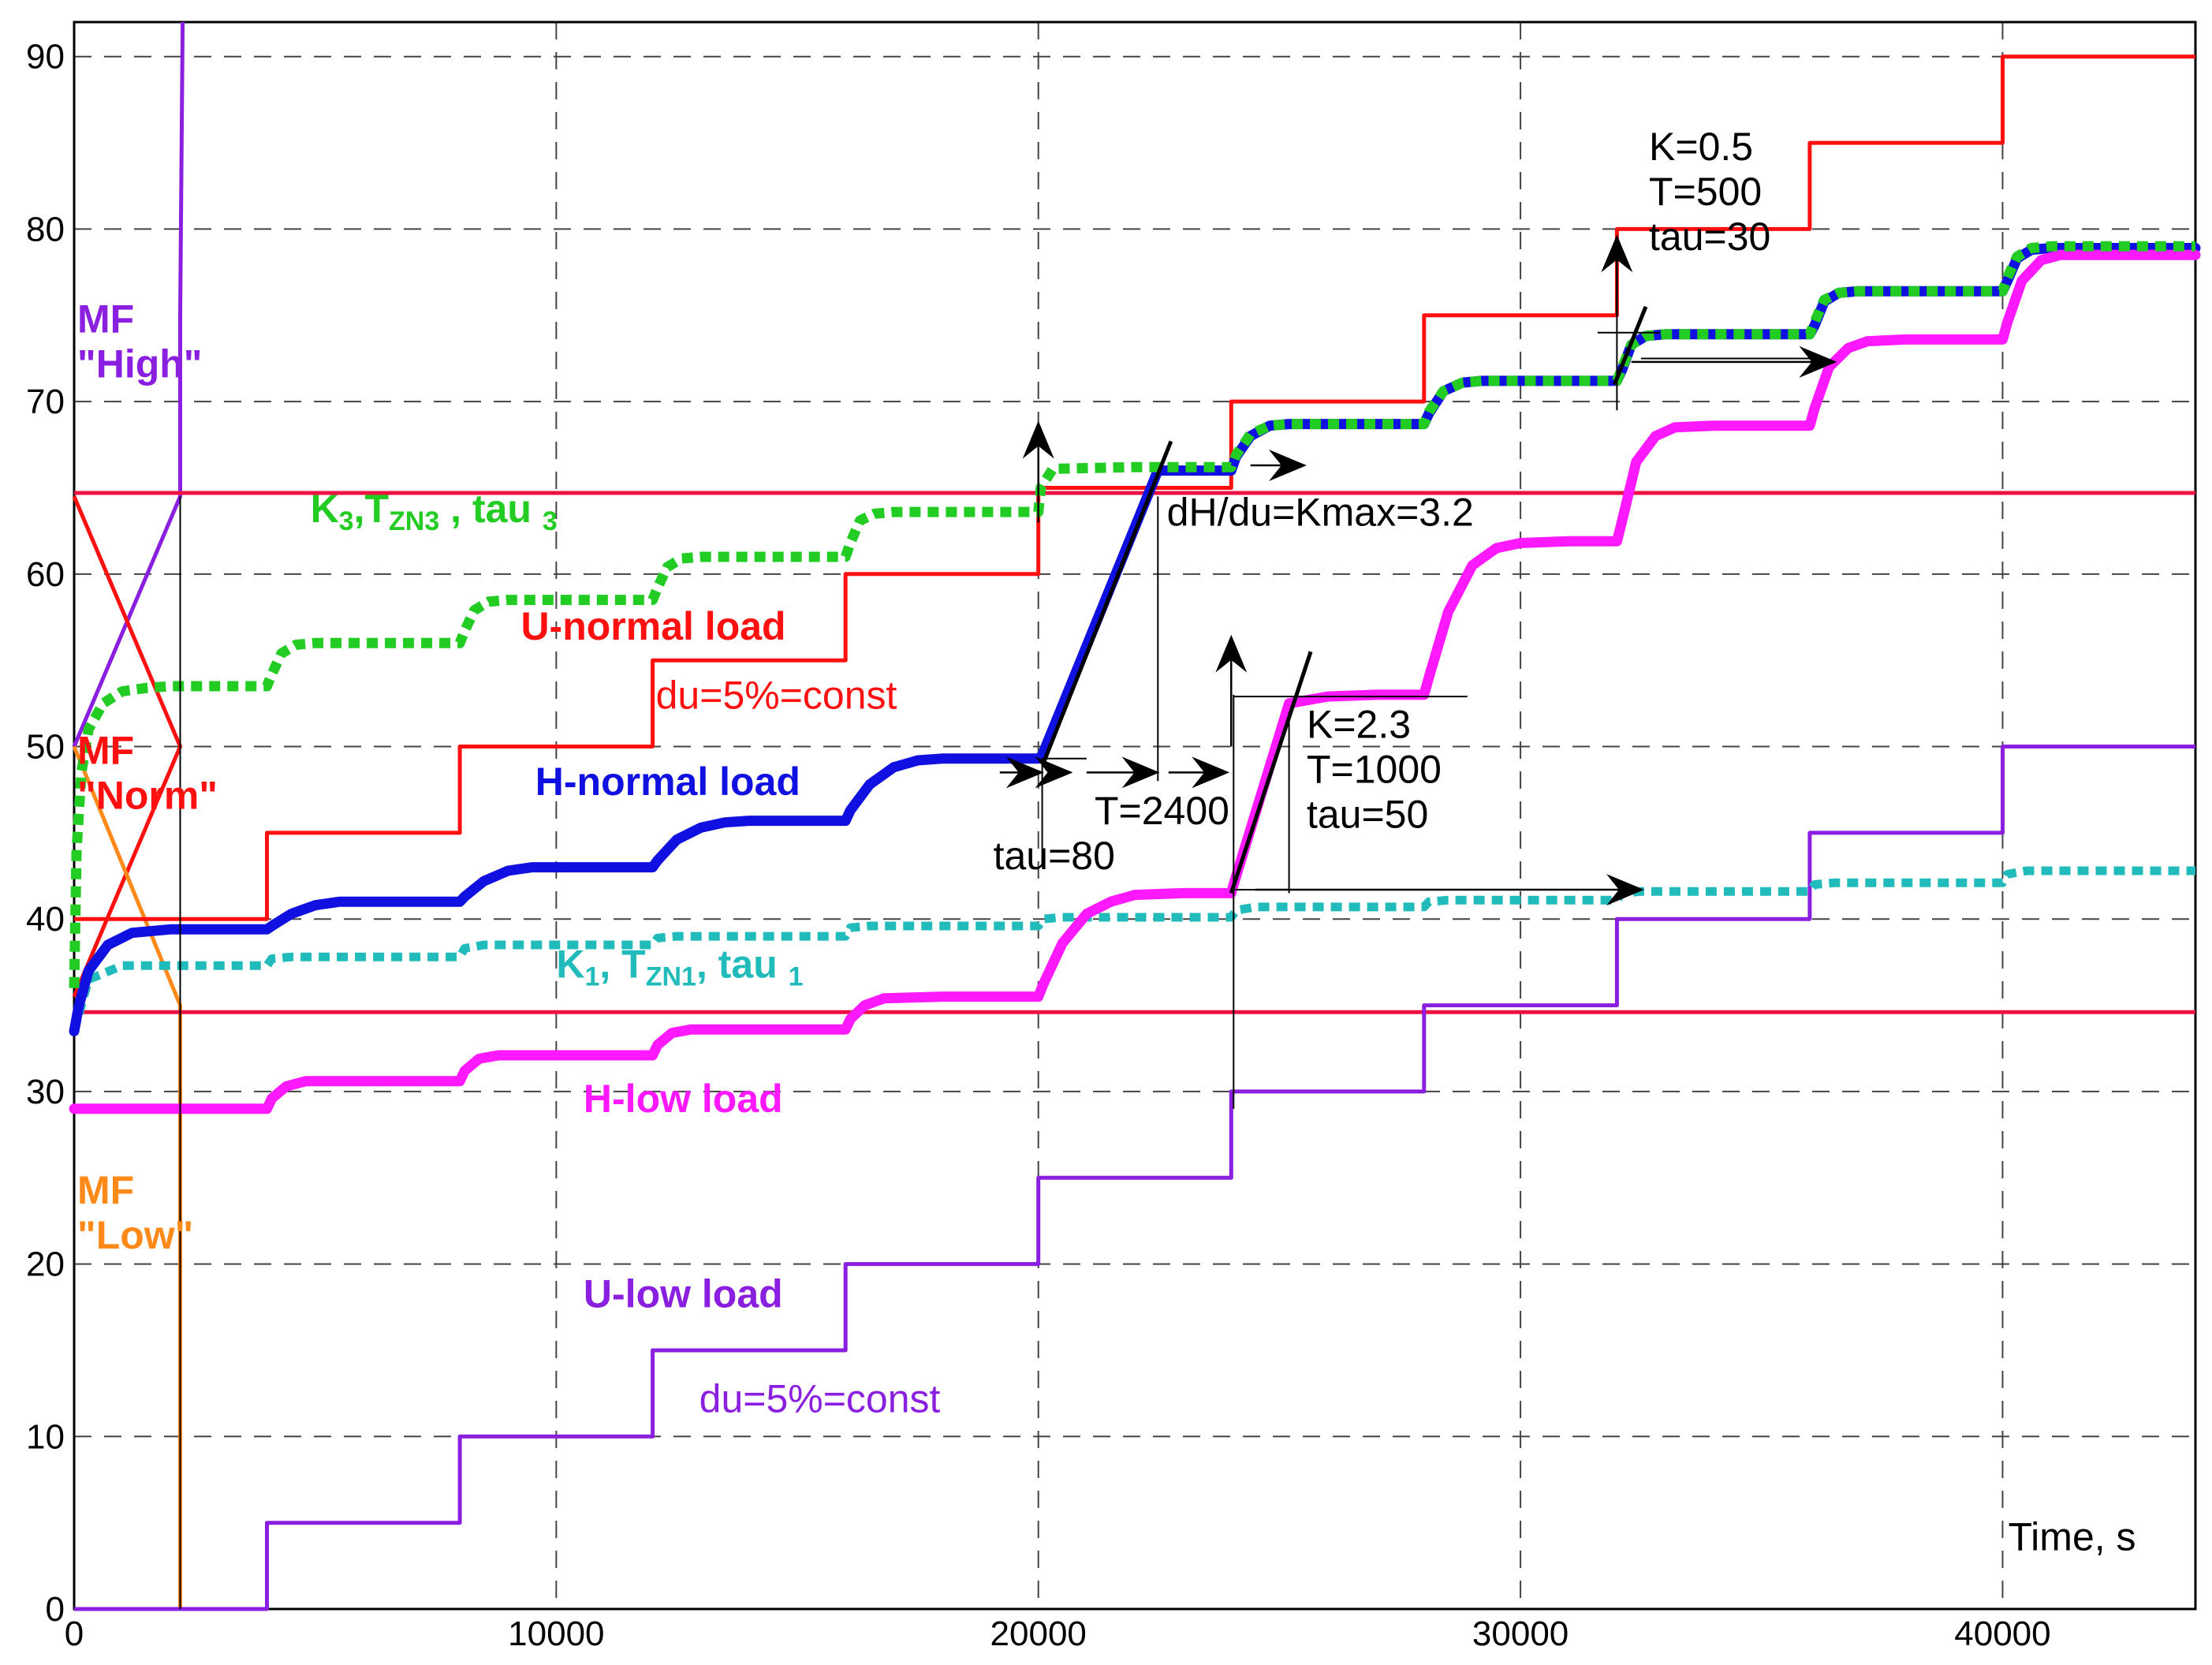  What do you see at coordinates (1705, 192) in the screenshot?
I see `annotation-line: T=500` at bounding box center [1705, 192].